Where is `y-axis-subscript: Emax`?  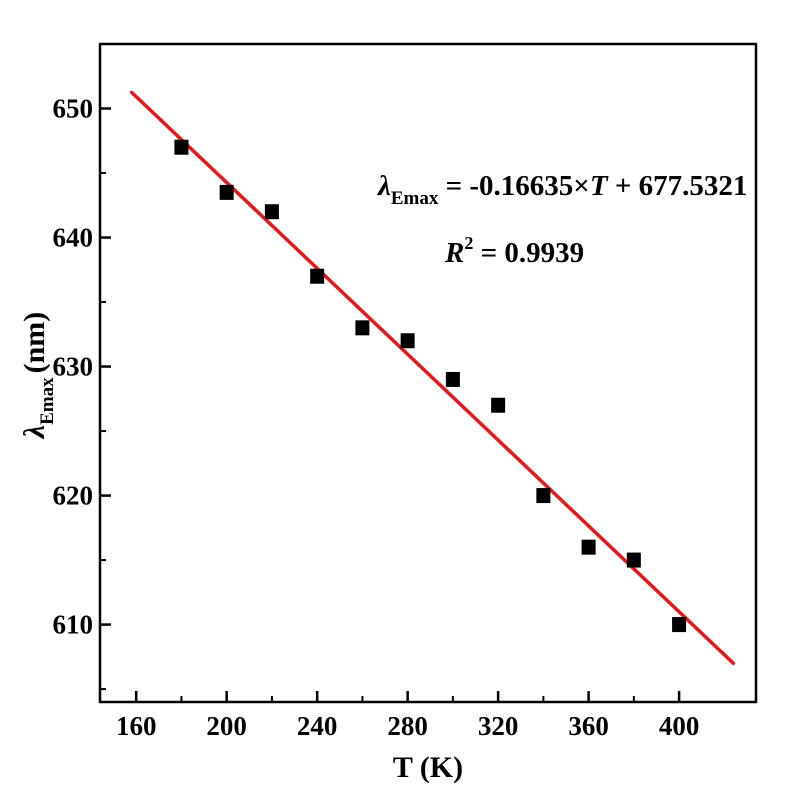 y-axis-subscript: Emax is located at coordinates (47, 401).